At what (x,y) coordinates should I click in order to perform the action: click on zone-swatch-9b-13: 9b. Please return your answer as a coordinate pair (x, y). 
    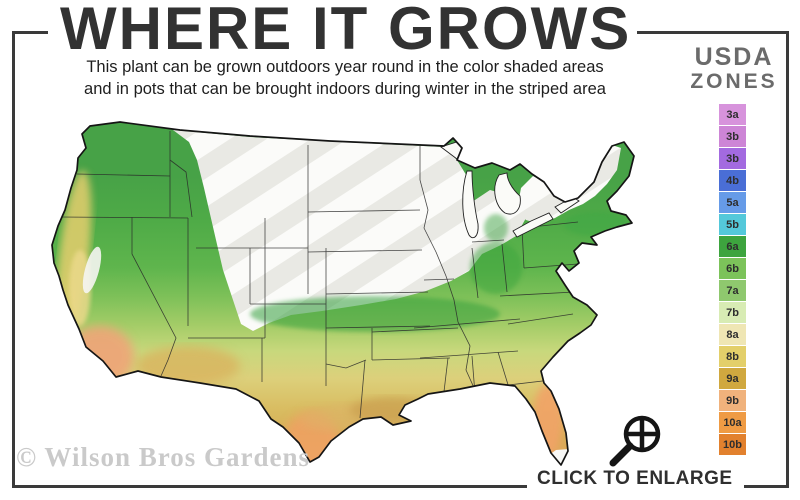
    Looking at the image, I should click on (732, 400).